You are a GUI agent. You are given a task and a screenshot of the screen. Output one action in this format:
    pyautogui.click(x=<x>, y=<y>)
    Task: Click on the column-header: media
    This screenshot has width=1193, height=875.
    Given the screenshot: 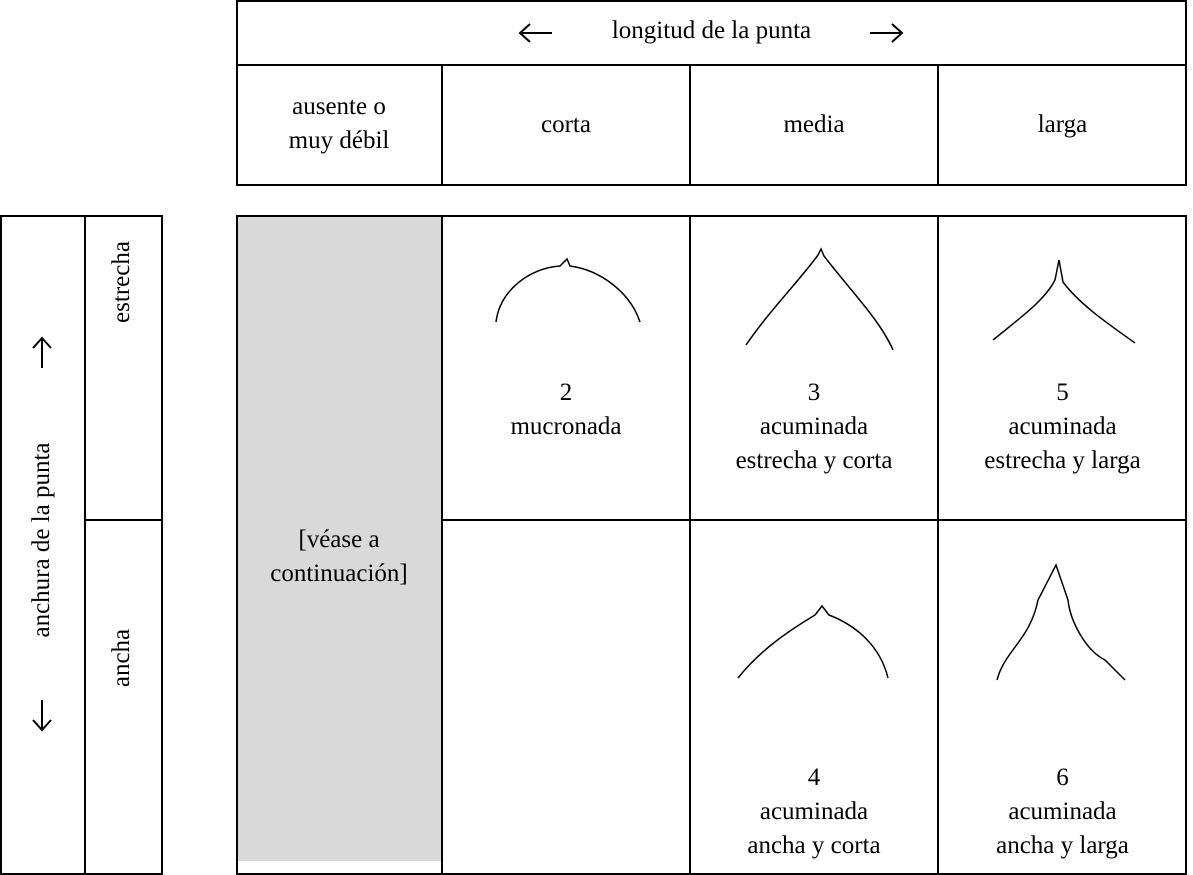 What is the action you would take?
    pyautogui.click(x=814, y=125)
    